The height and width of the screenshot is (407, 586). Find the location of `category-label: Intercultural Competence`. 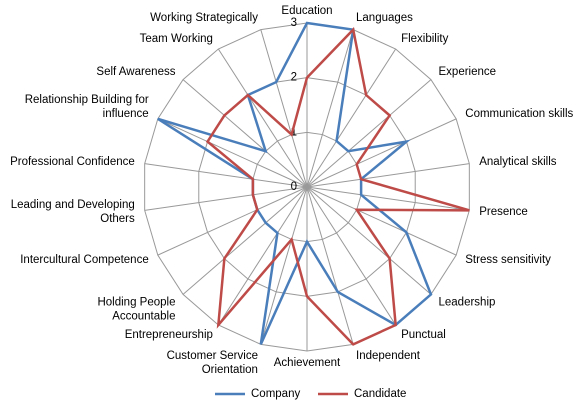

category-label: Intercultural Competence is located at coordinates (84, 260).